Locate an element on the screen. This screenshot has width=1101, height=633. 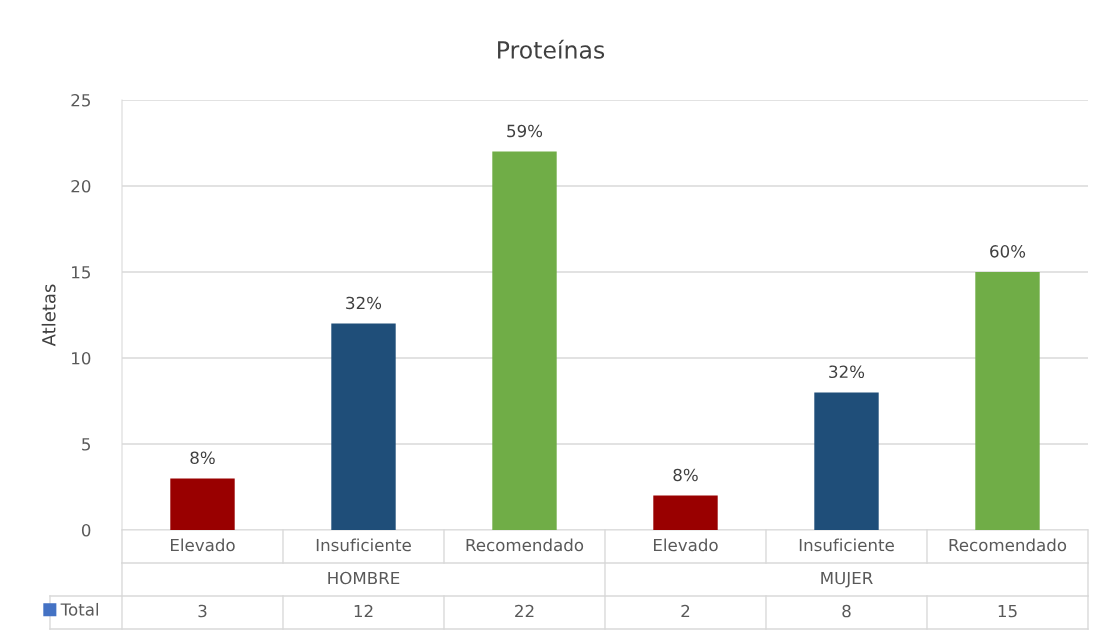
data-label: 3 is located at coordinates (202, 611).